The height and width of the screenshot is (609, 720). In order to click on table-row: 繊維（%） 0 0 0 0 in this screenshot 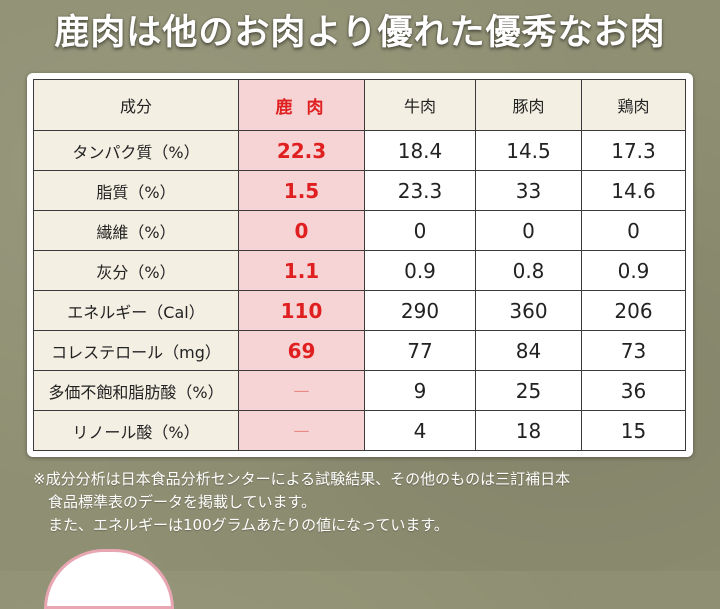, I will do `click(359, 230)`.